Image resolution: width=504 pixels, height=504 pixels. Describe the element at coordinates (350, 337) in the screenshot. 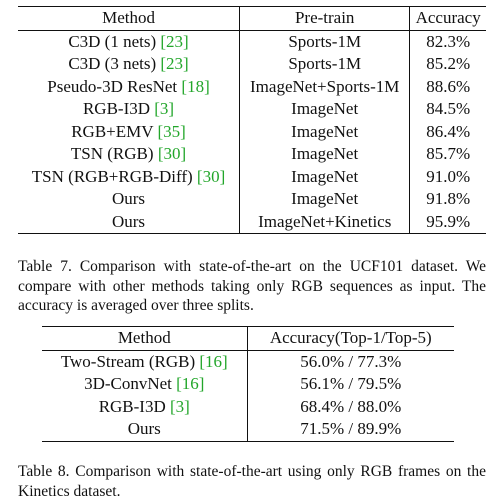

I see `column-header-accuracy: Accuracy(Top-1/Top-5)` at that location.